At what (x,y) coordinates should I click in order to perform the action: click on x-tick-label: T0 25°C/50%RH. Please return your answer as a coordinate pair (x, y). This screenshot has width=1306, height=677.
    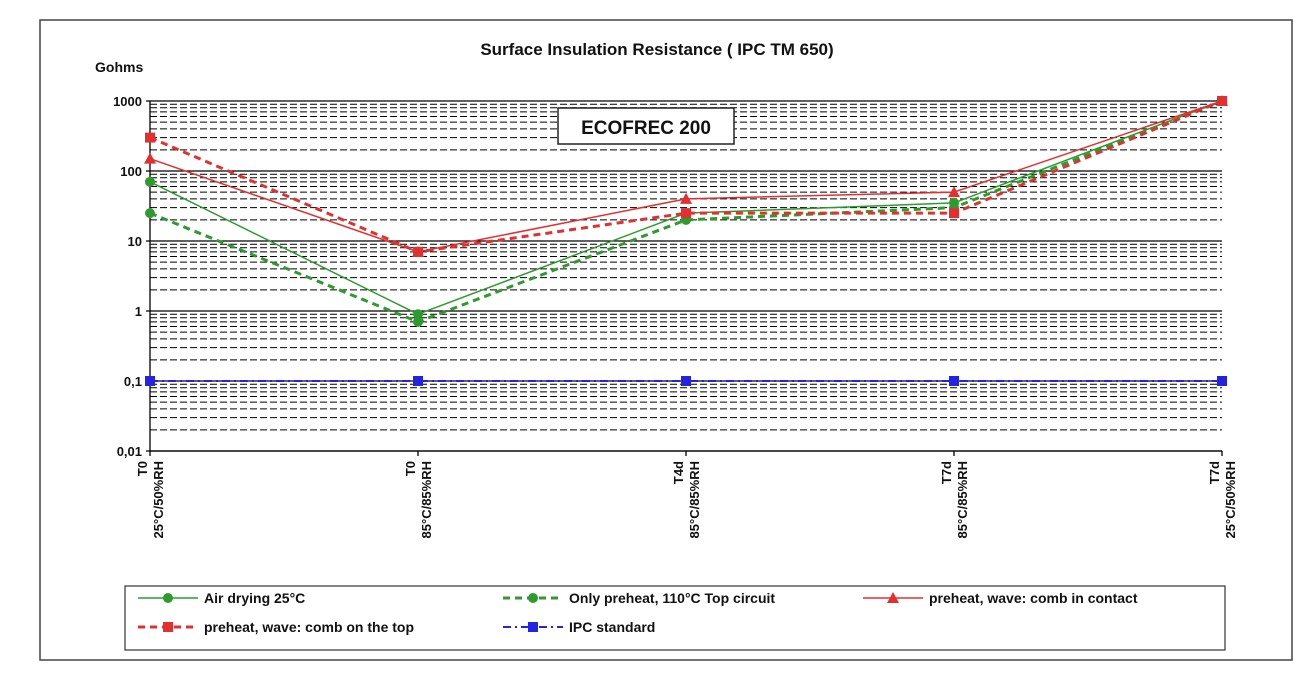
    Looking at the image, I should click on (150, 499).